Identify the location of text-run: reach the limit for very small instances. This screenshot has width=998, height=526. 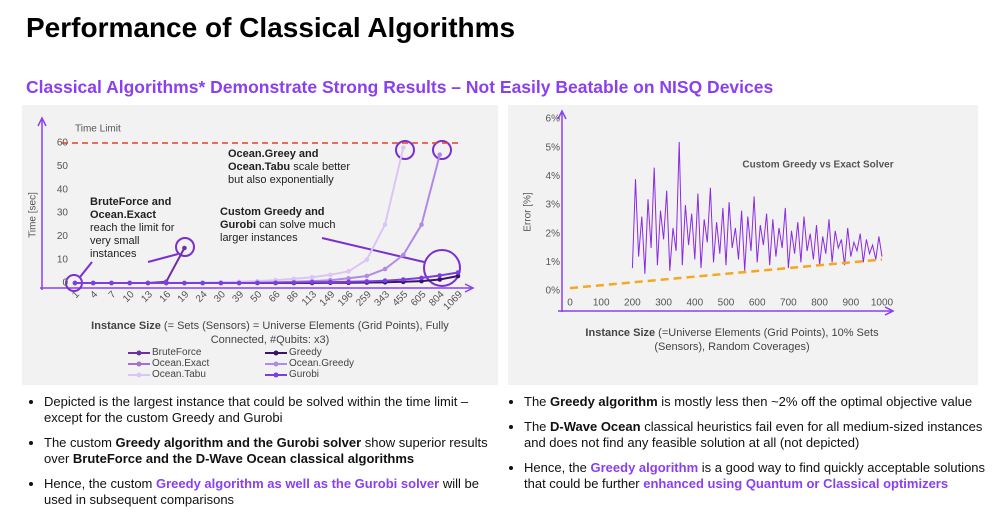
(132, 241).